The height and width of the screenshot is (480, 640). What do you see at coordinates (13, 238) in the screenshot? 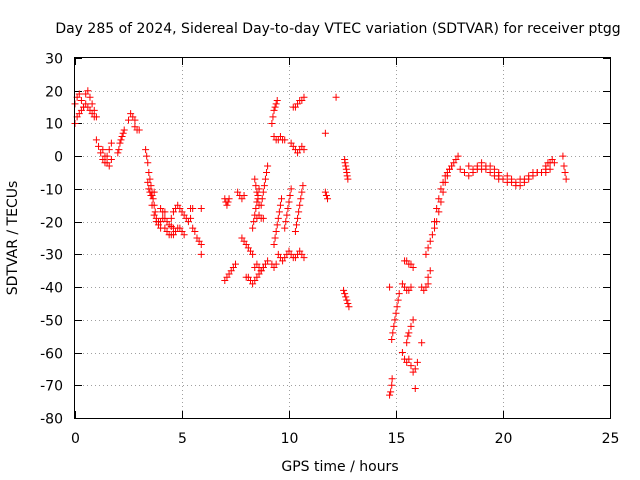
I see `y-axis-label: SDTVAR / TECUs` at bounding box center [13, 238].